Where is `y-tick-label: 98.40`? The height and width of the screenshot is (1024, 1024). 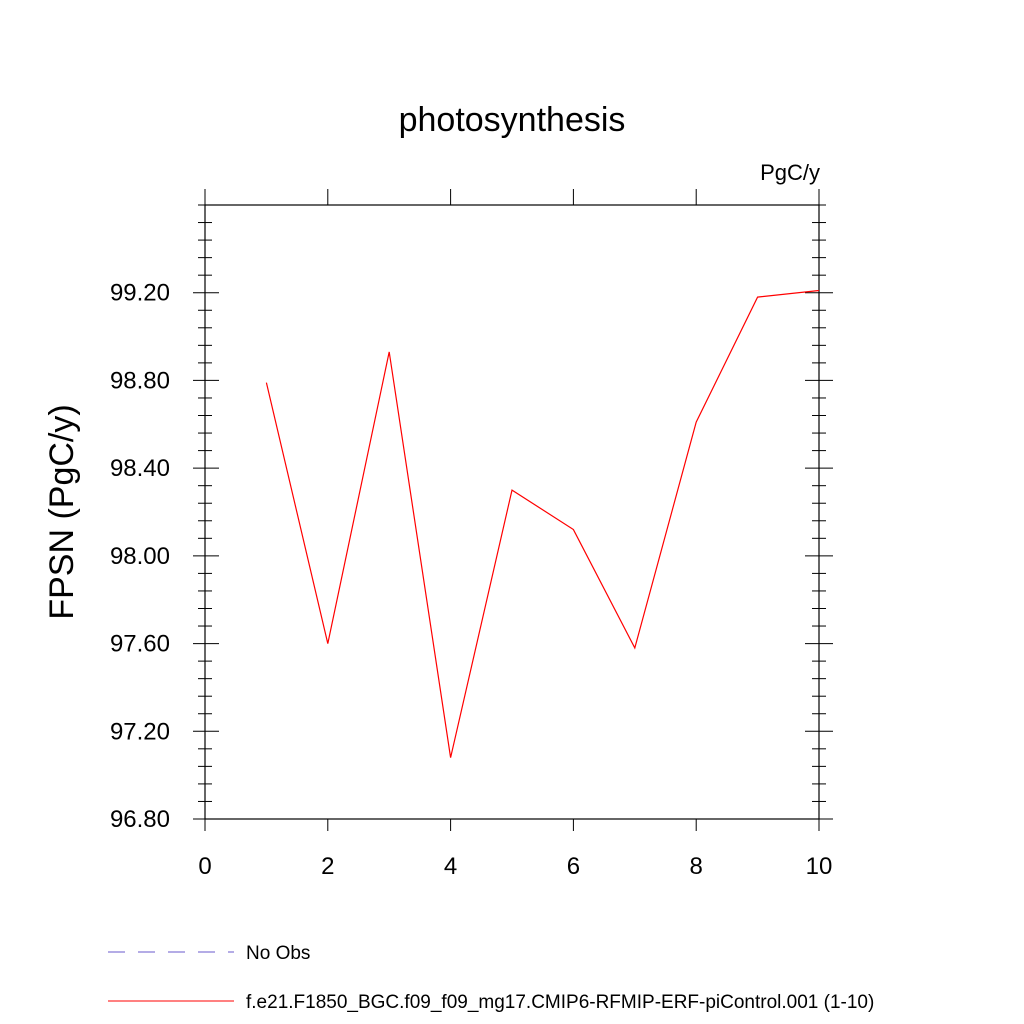
y-tick-label: 98.40 is located at coordinates (140, 468).